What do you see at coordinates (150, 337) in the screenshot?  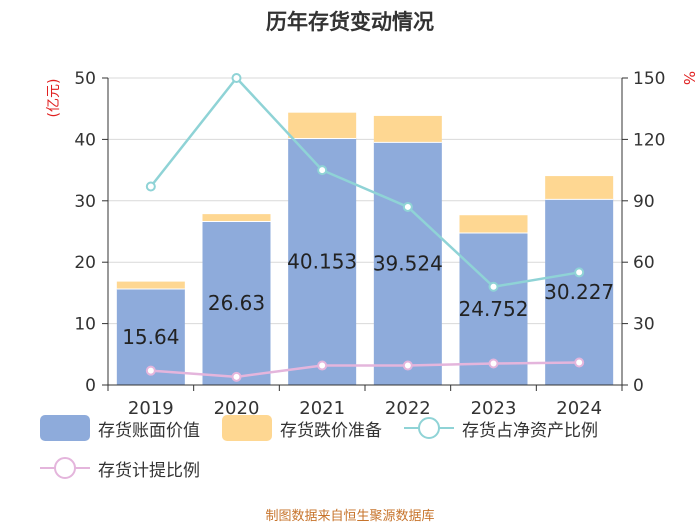 I see `data-label-book-value: 15.64` at bounding box center [150, 337].